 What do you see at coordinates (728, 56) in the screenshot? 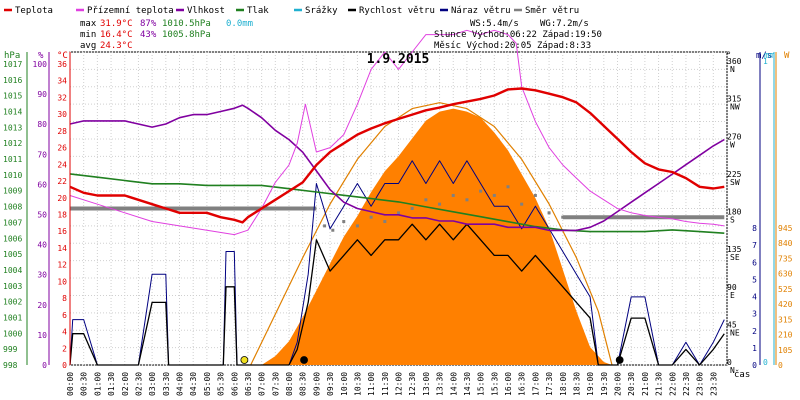
I see `axis-label-dir: °` at bounding box center [728, 56].